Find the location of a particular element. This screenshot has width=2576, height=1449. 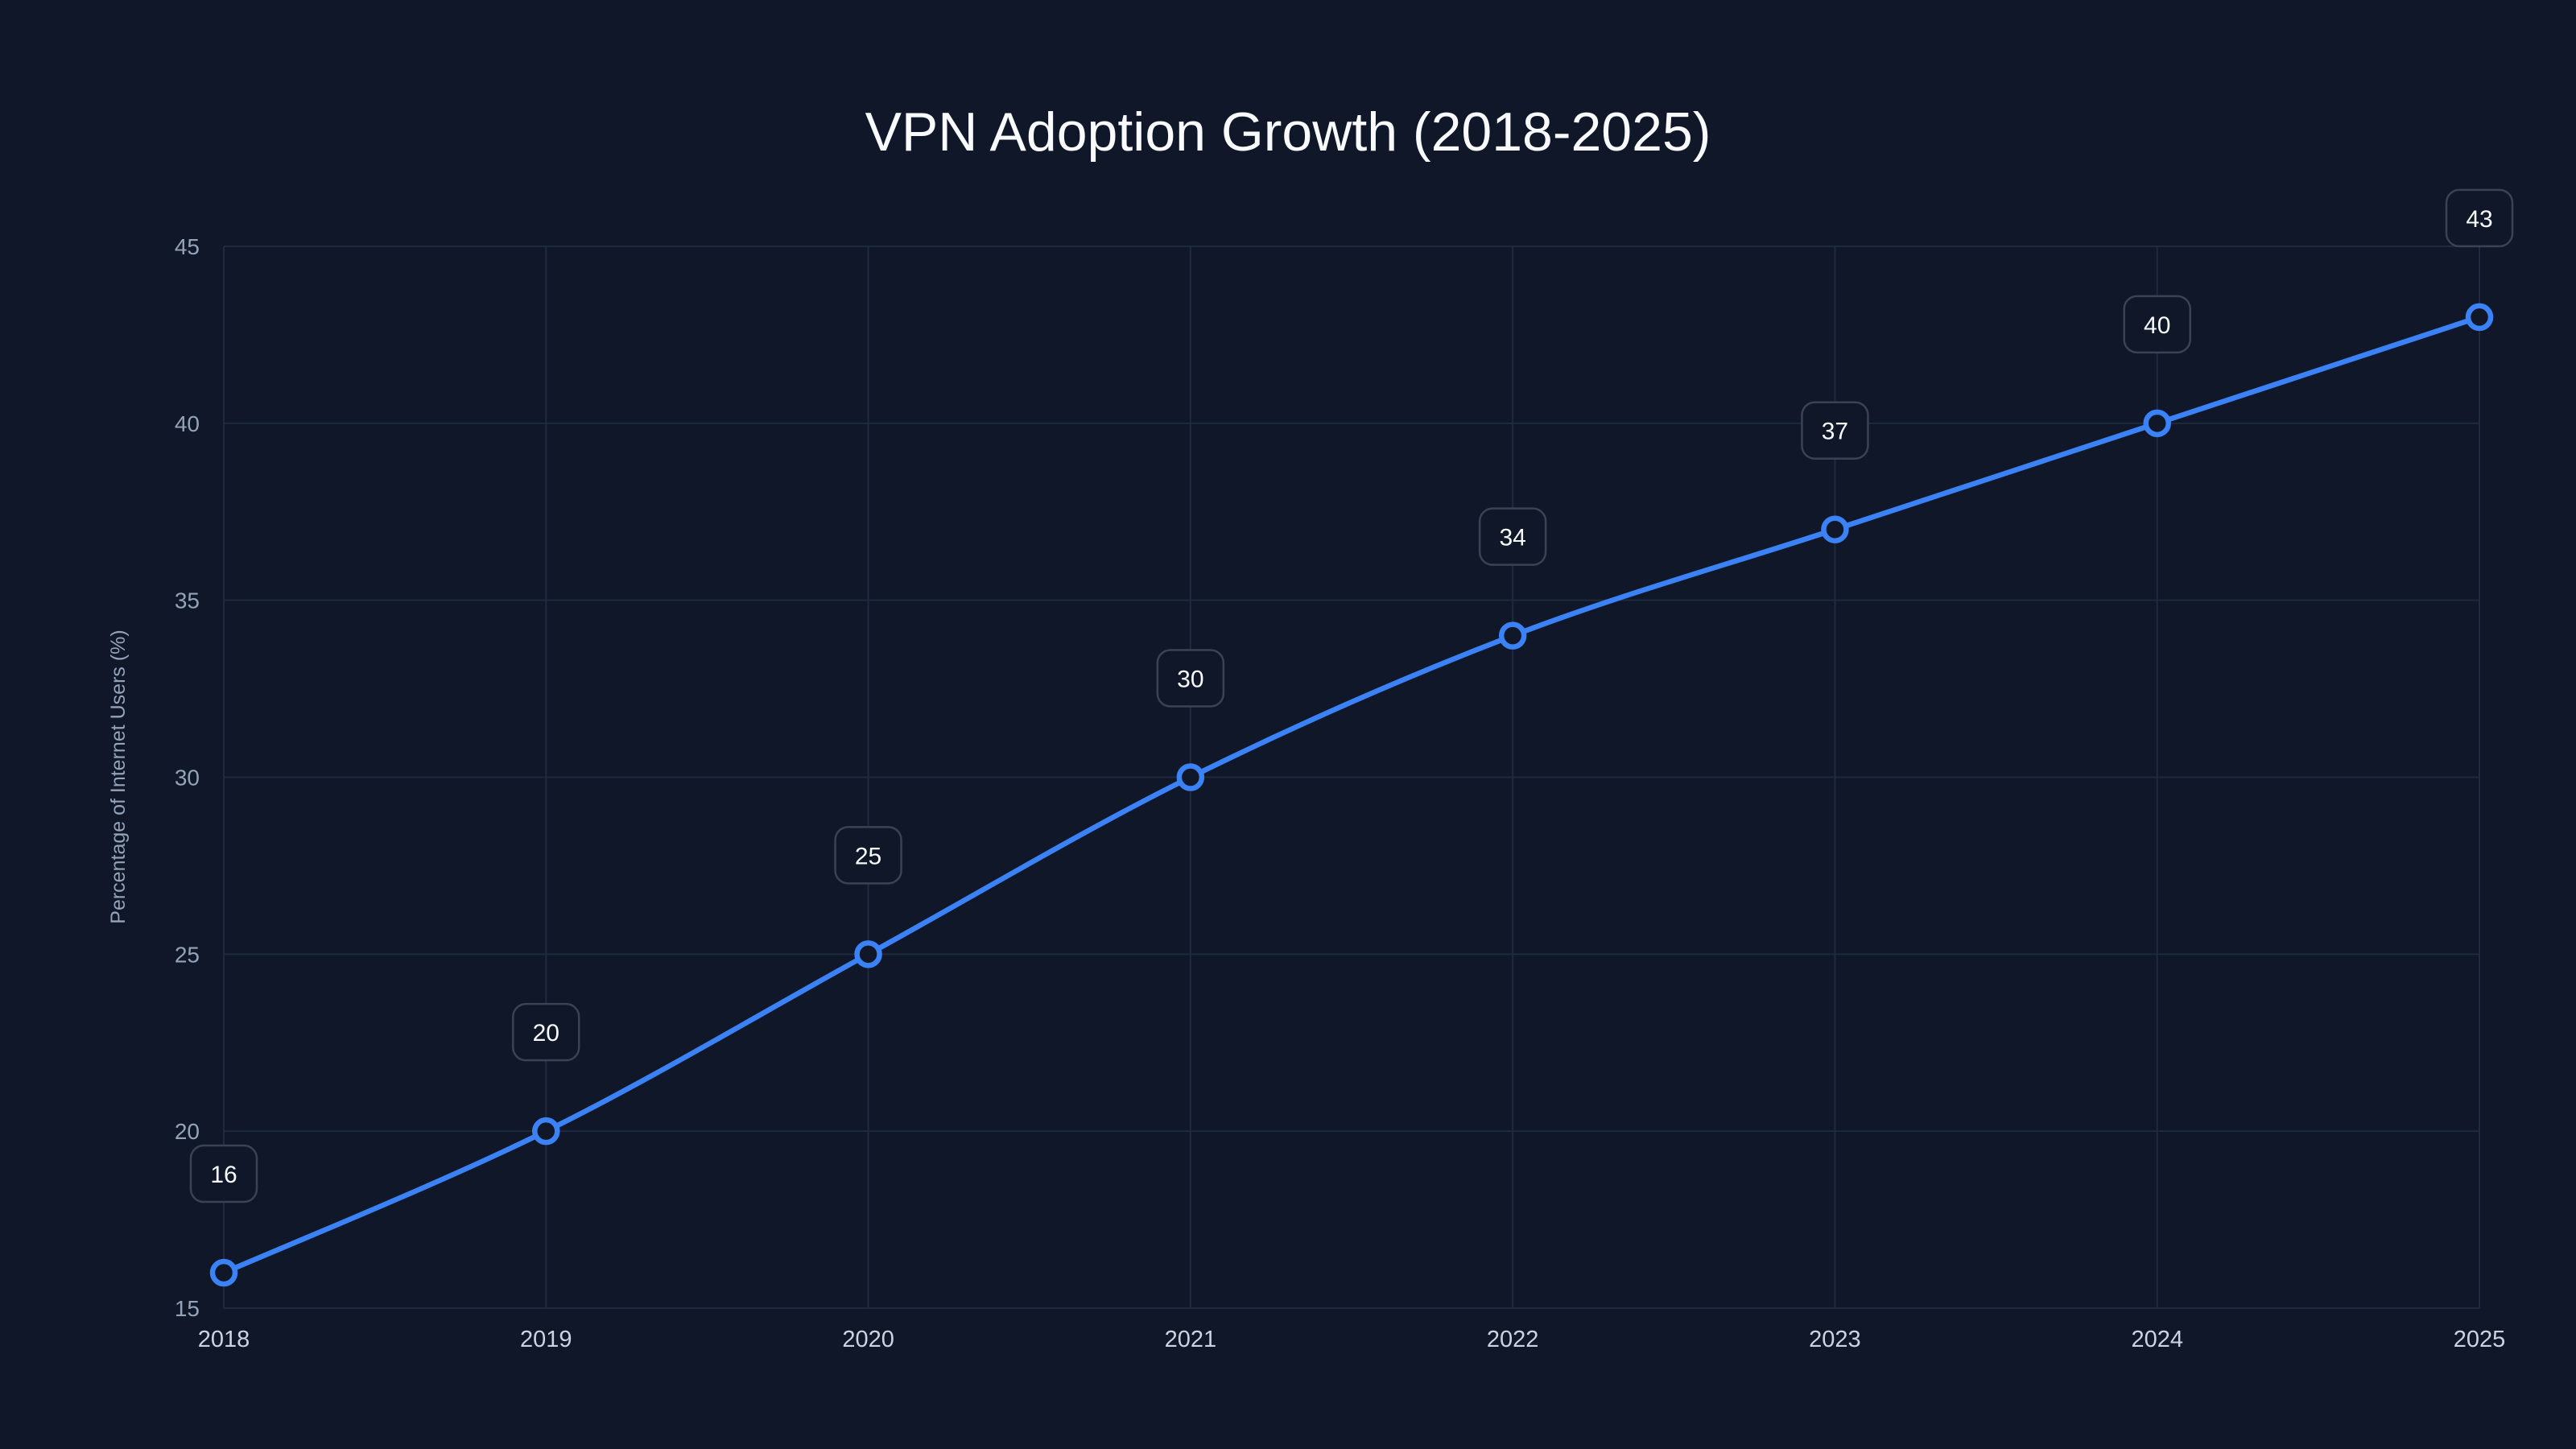

data-label-text: 34 is located at coordinates (1512, 538).